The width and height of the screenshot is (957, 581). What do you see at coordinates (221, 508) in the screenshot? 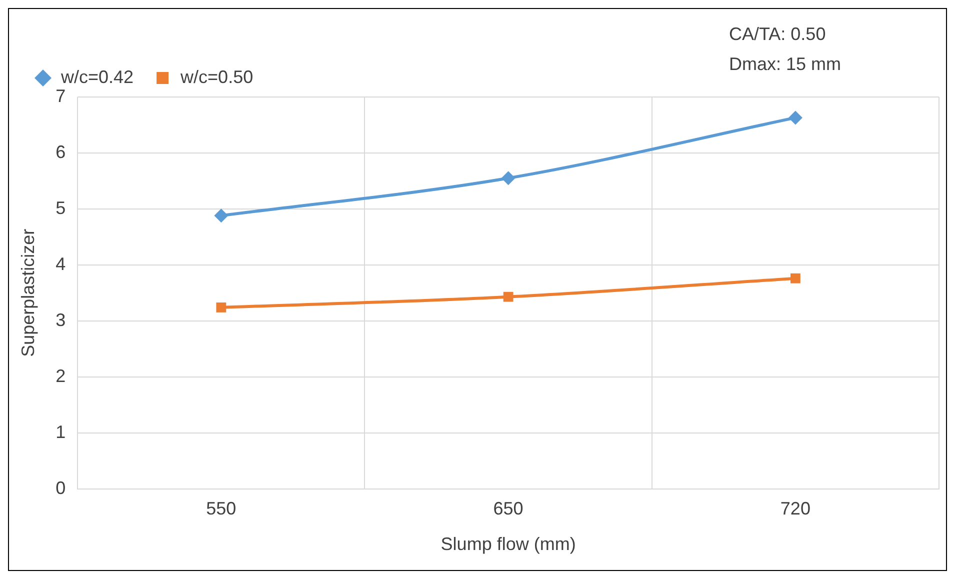
I see `x-tick-label: 550` at bounding box center [221, 508].